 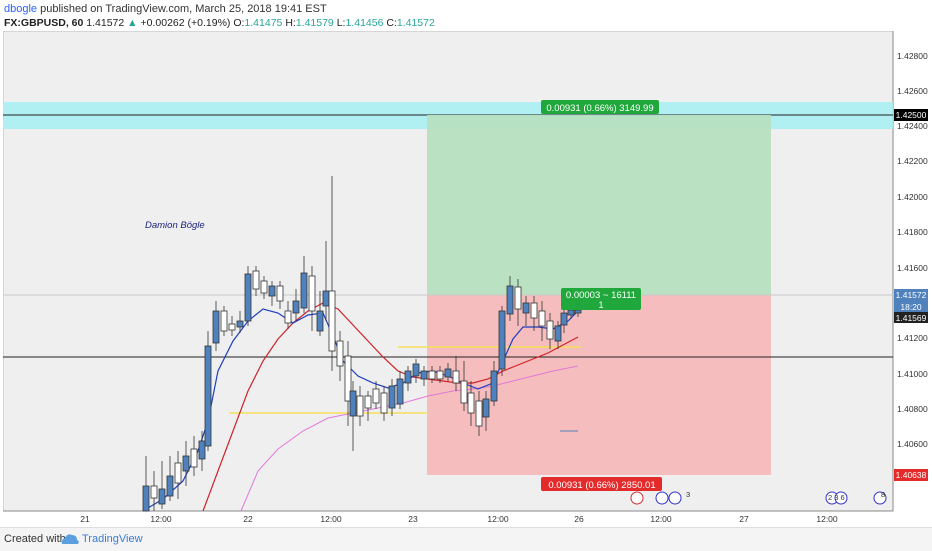 What do you see at coordinates (912, 232) in the screenshot?
I see `price-tick-label: 1.41800` at bounding box center [912, 232].